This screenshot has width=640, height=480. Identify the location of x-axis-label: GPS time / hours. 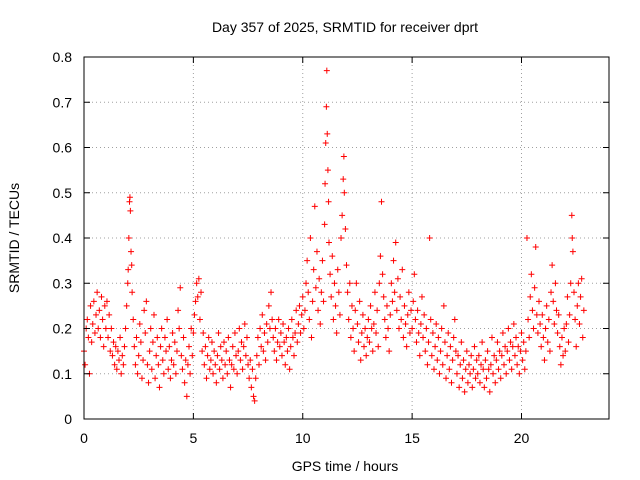
(345, 466).